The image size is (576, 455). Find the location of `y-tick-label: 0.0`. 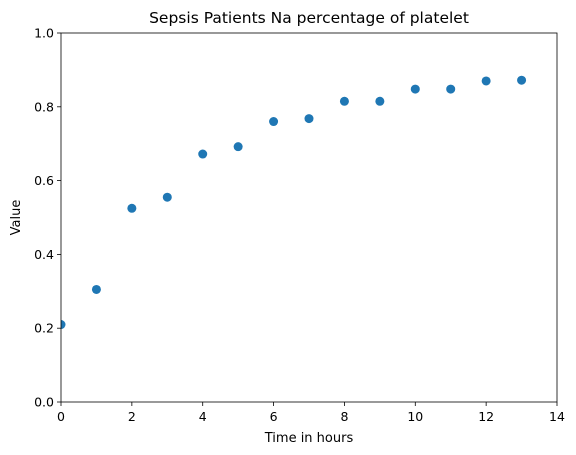

y-tick-label: 0.0 is located at coordinates (44, 402).